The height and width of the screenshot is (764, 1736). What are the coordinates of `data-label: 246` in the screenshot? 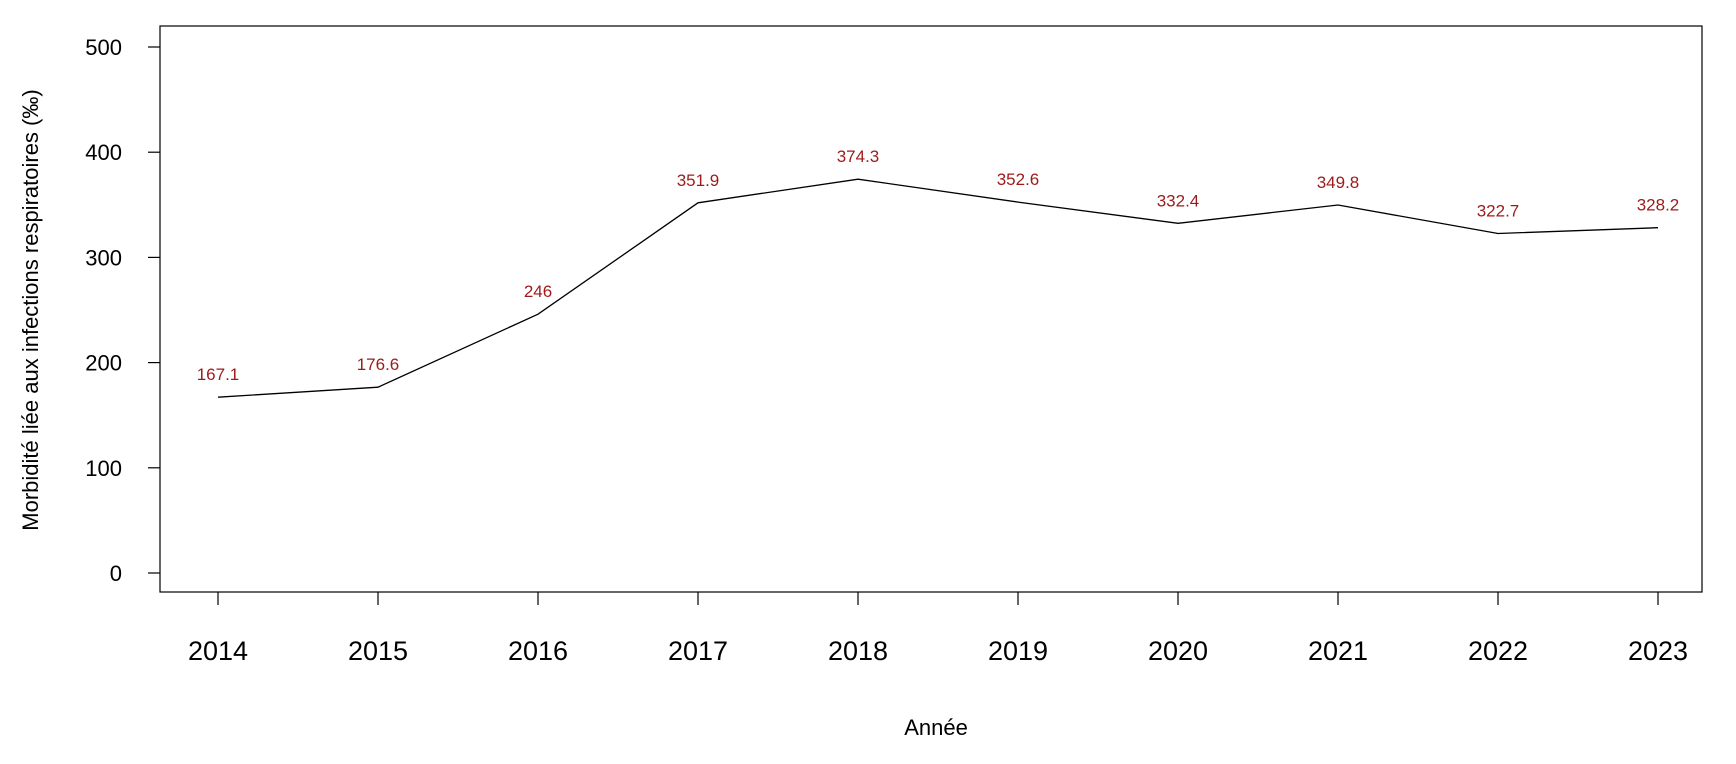 It's located at (538, 291).